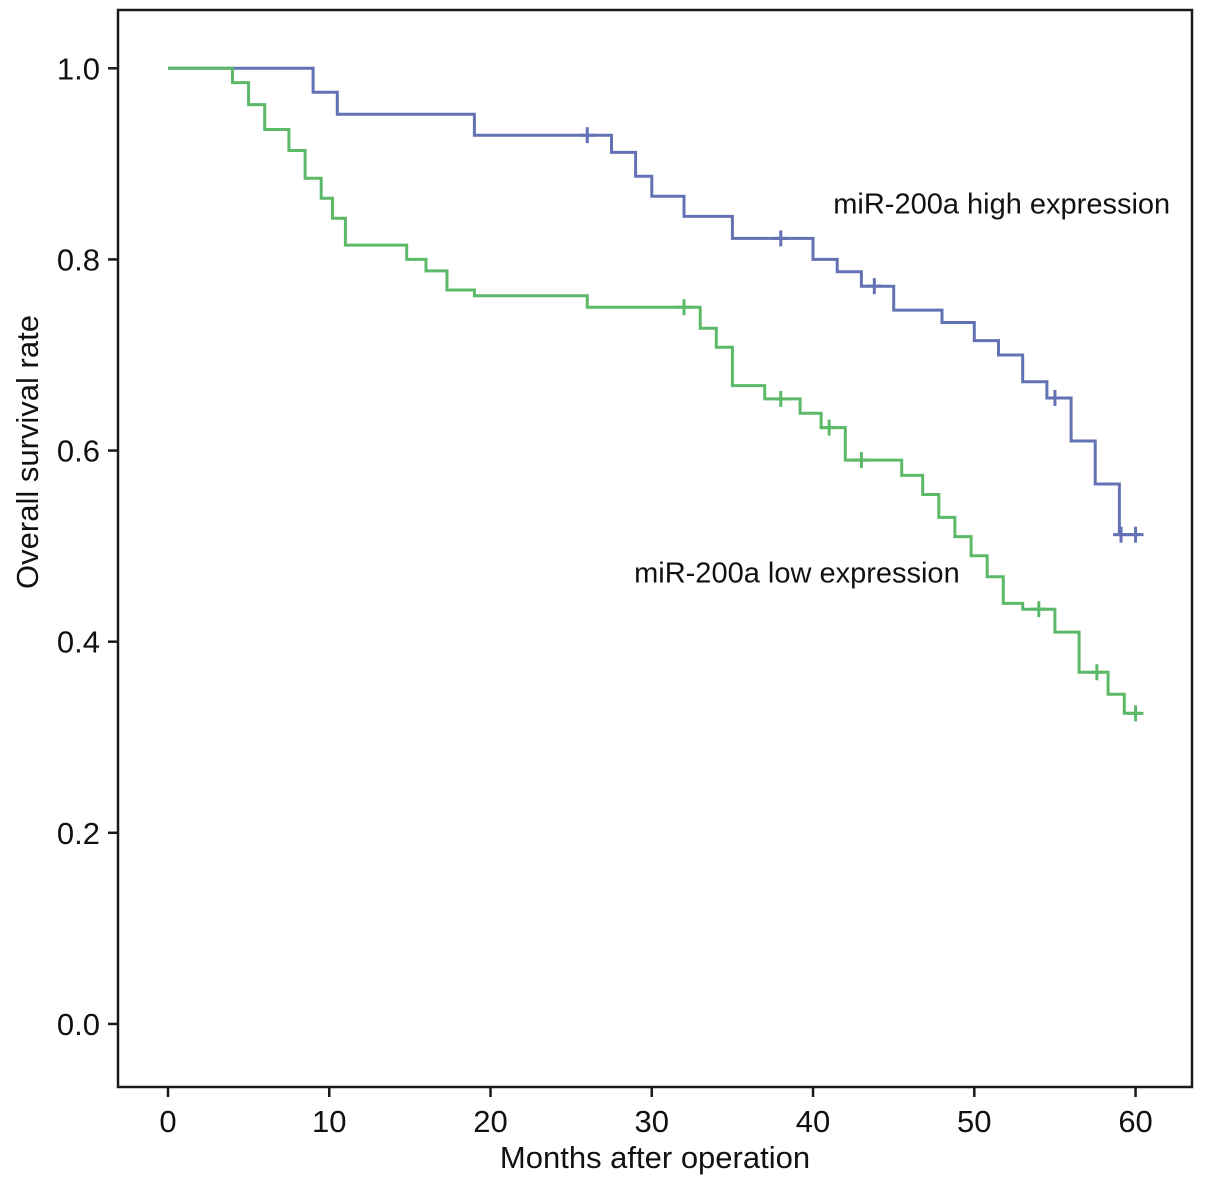  Describe the element at coordinates (78, 259) in the screenshot. I see `y-tick-label: 0.8` at that location.